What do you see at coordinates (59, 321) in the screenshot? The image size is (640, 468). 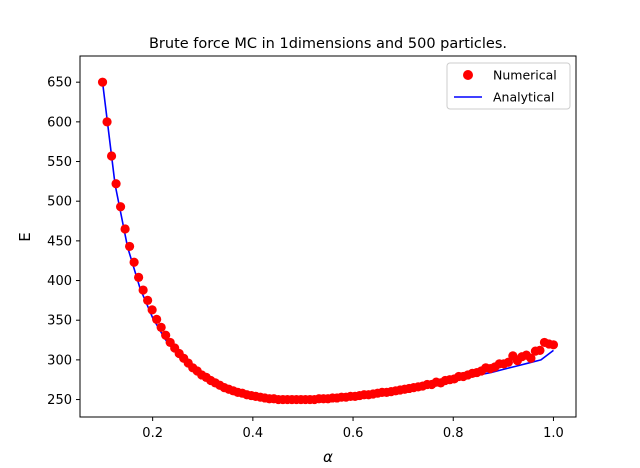 I see `y-tick-label: 350` at bounding box center [59, 321].